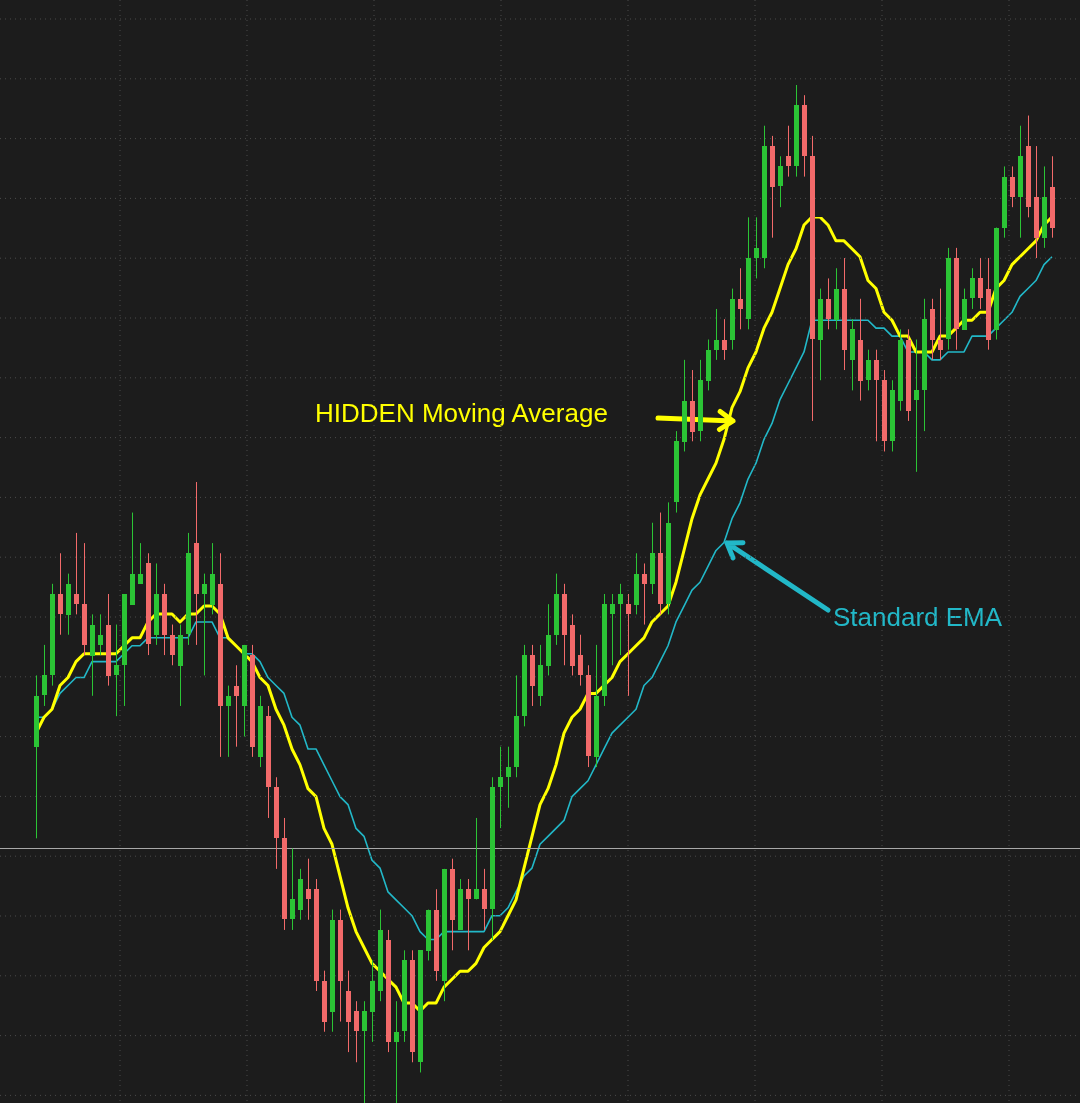  I want to click on legend-label: HIDDEN Moving Average, so click(461, 413).